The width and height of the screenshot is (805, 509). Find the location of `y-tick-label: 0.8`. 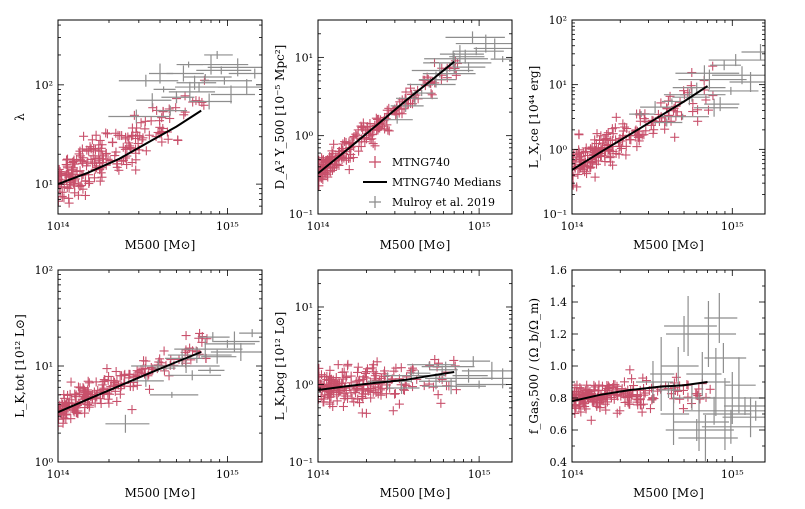

y-tick-label: 0.8 is located at coordinates (559, 398).